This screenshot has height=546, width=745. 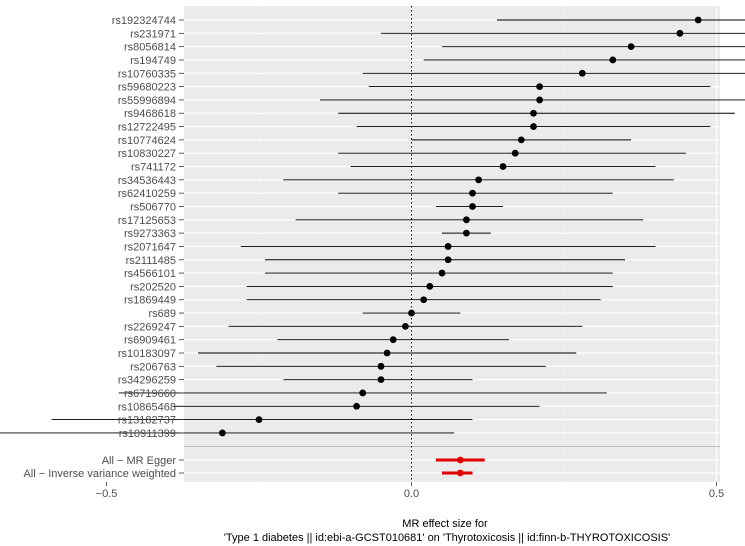 What do you see at coordinates (147, 434) in the screenshot?
I see `y-tick-label: rs10911399` at bounding box center [147, 434].